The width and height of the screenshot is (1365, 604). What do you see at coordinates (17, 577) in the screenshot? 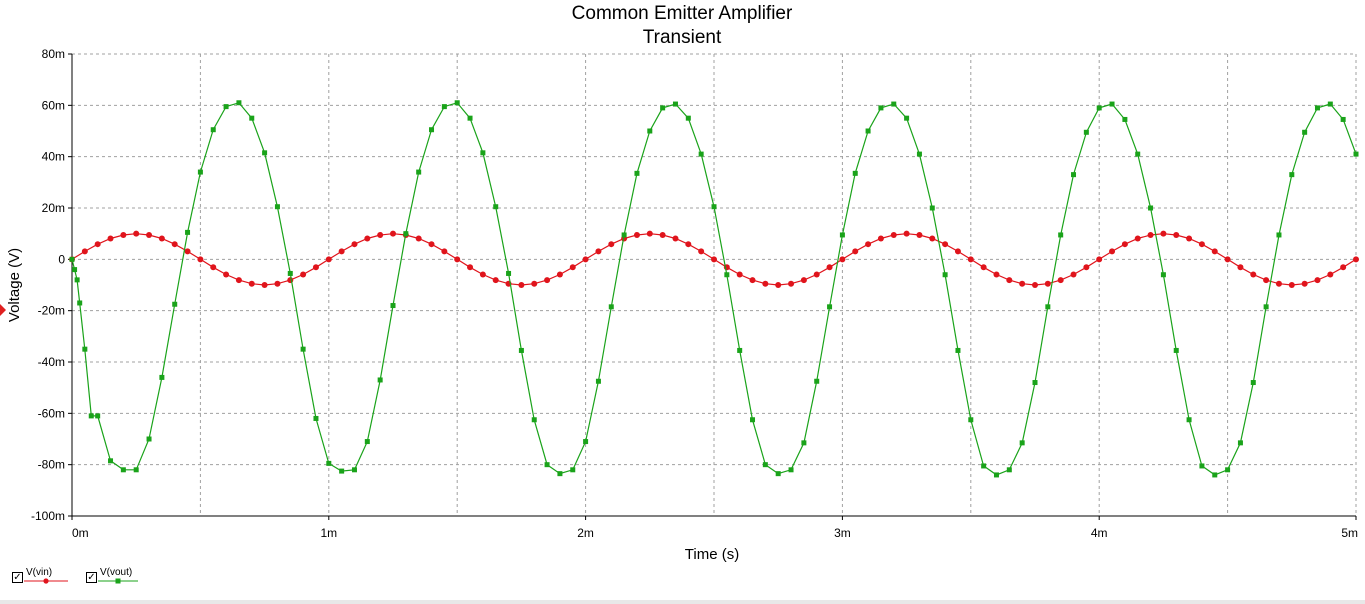
I see `legend-checkbox-vin: ✓` at bounding box center [17, 577].